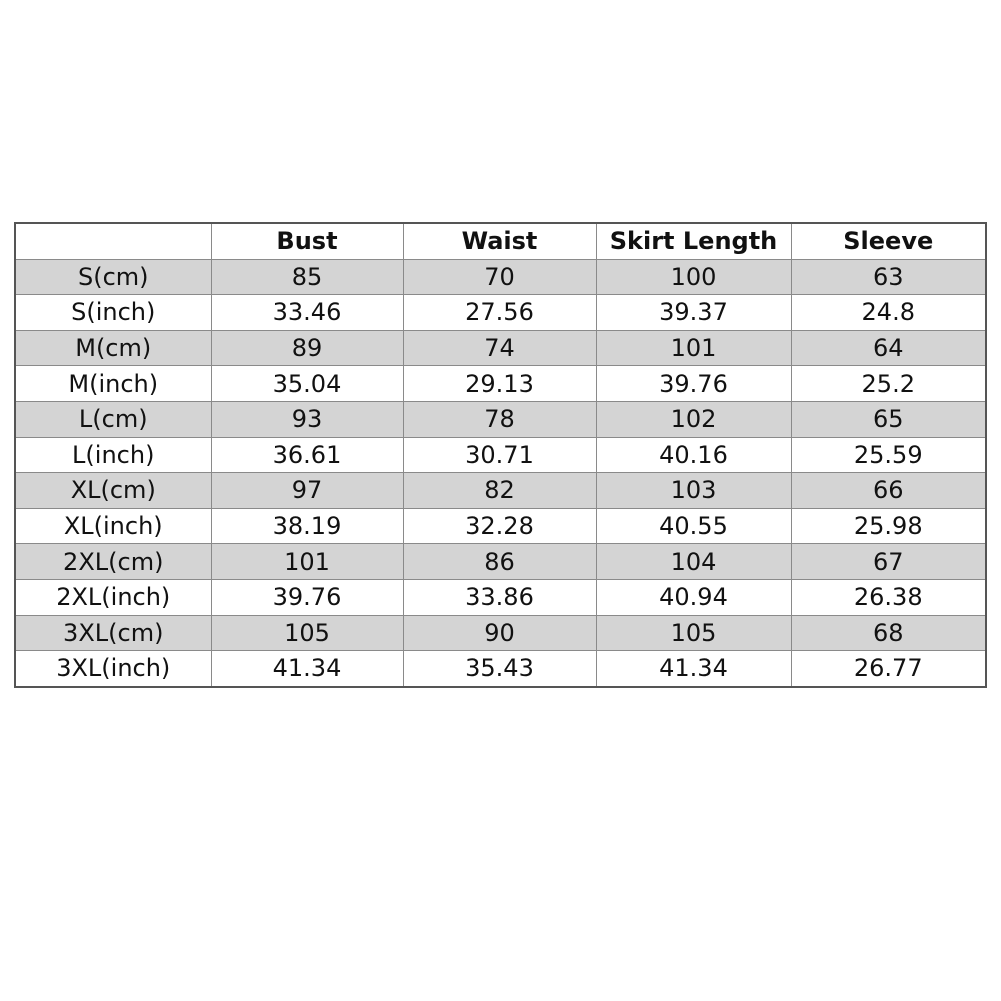 This screenshot has width=1001, height=1001. Describe the element at coordinates (113, 383) in the screenshot. I see `size-label: M(inch)` at that location.